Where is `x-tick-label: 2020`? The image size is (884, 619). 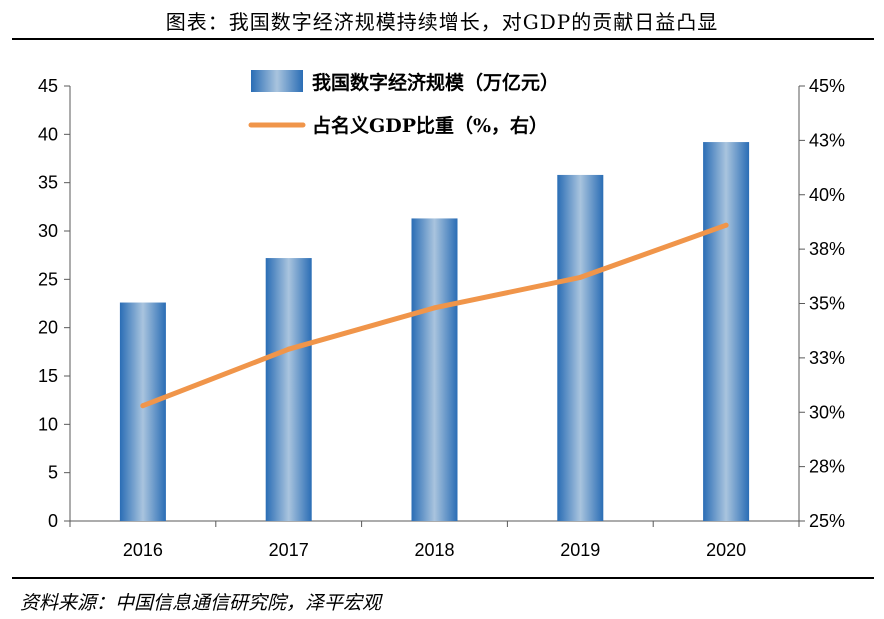
x-tick-label: 2020 is located at coordinates (726, 550).